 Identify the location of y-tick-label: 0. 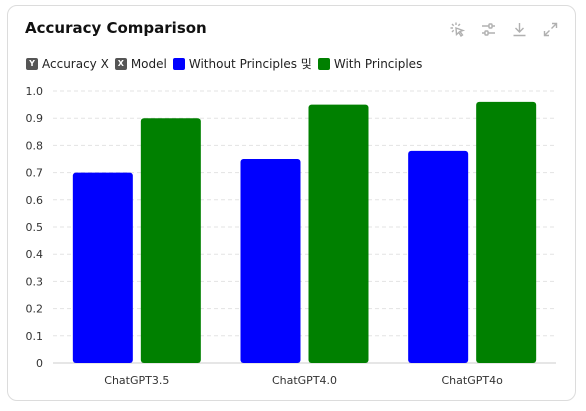
(39, 363).